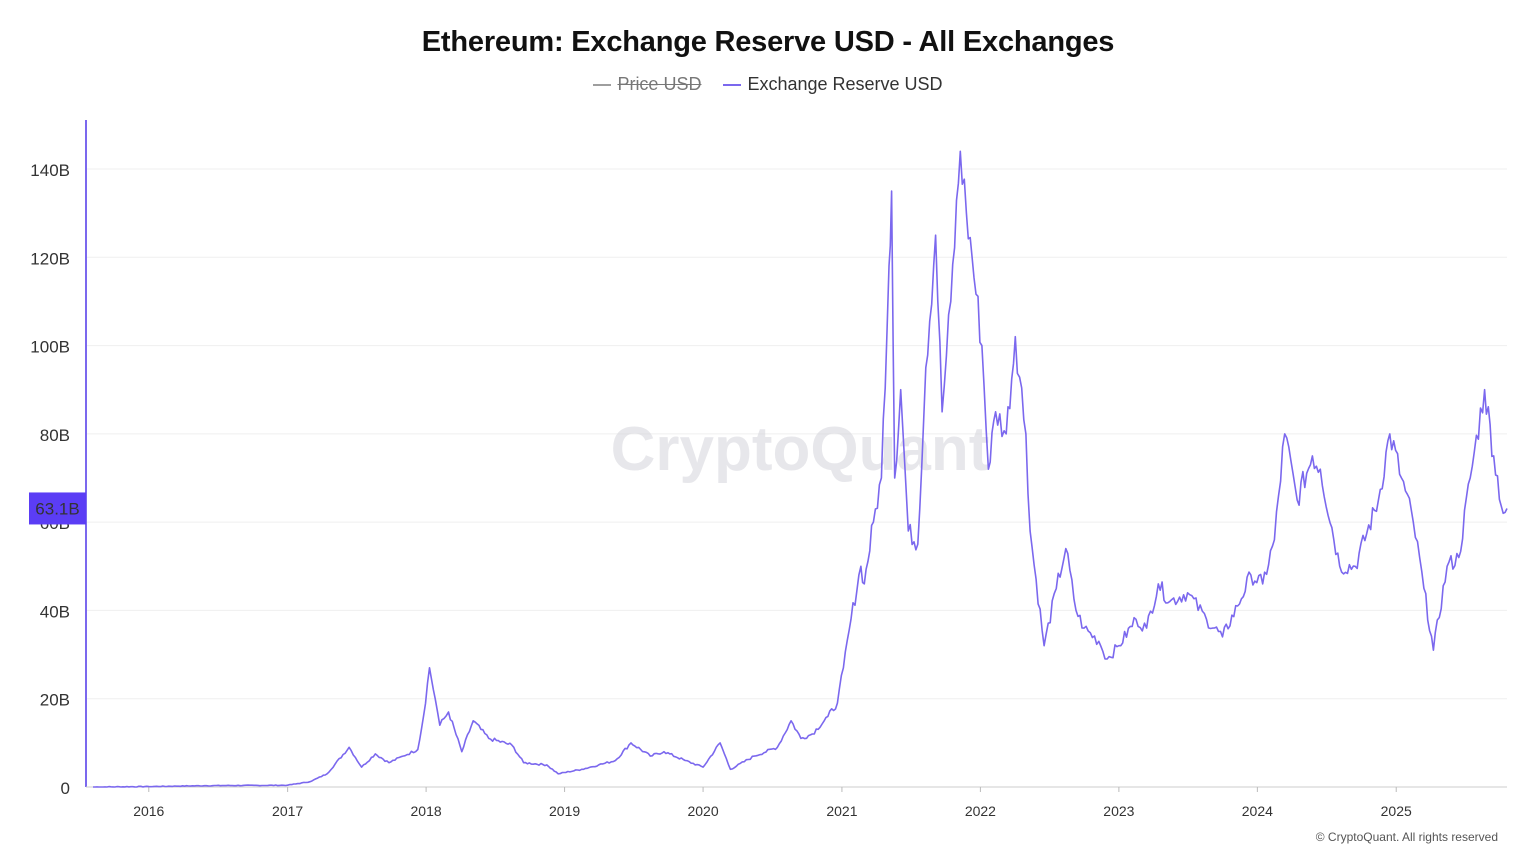  What do you see at coordinates (58, 459) in the screenshot?
I see `y-axis: 020B40B60B80B100B120B140B` at bounding box center [58, 459].